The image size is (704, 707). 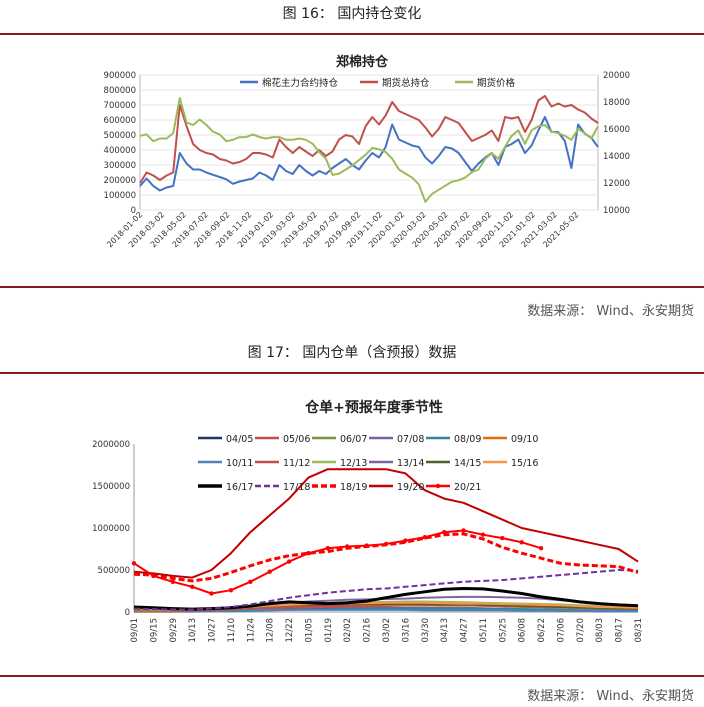 What do you see at coordinates (410, 487) in the screenshot?
I see `legend-label: 19/20` at bounding box center [410, 487].